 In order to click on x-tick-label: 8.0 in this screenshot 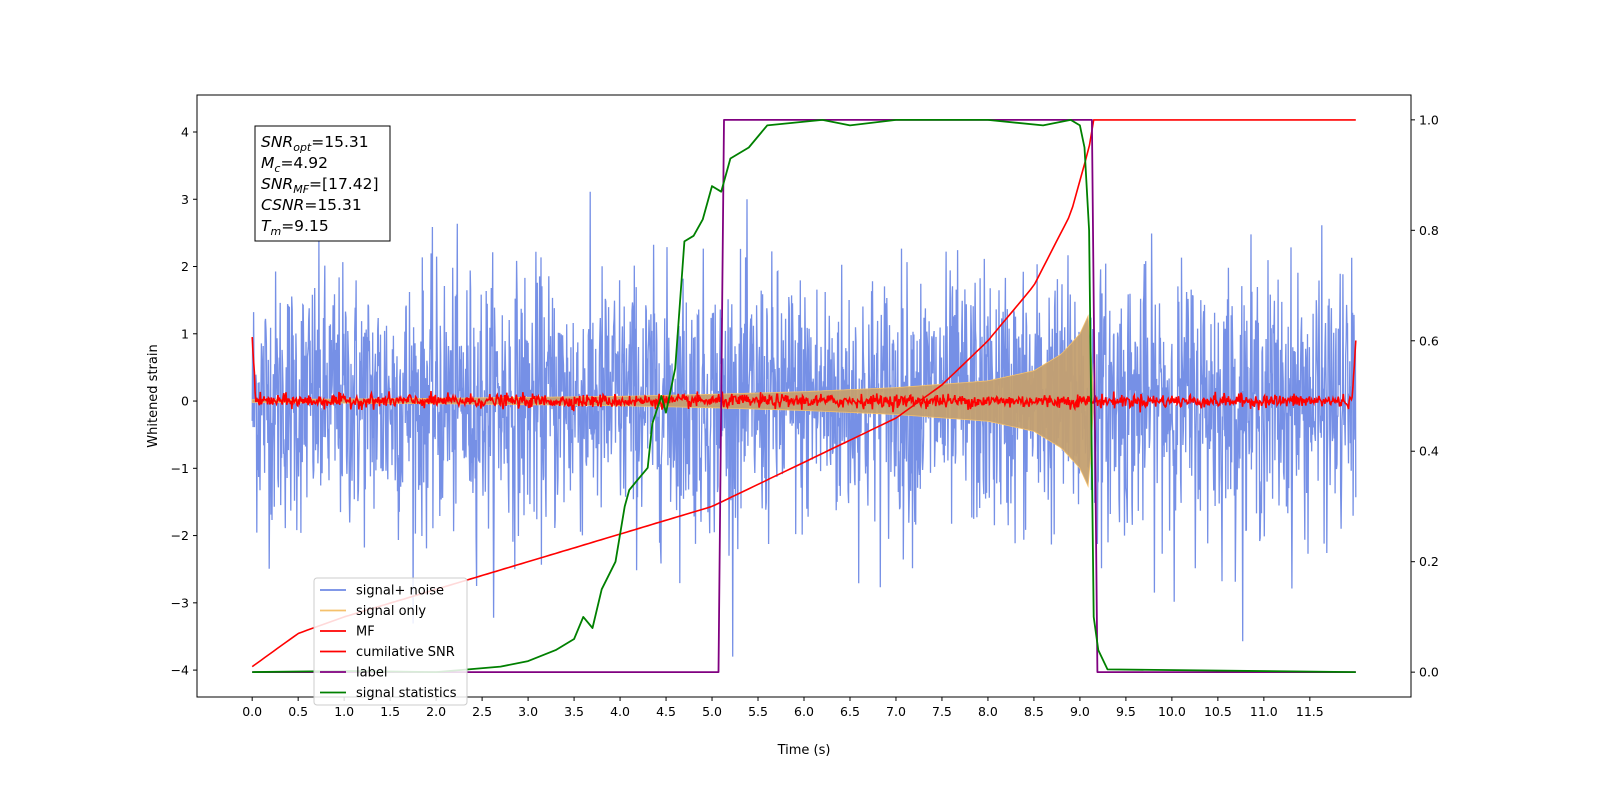, I will do `click(988, 711)`.